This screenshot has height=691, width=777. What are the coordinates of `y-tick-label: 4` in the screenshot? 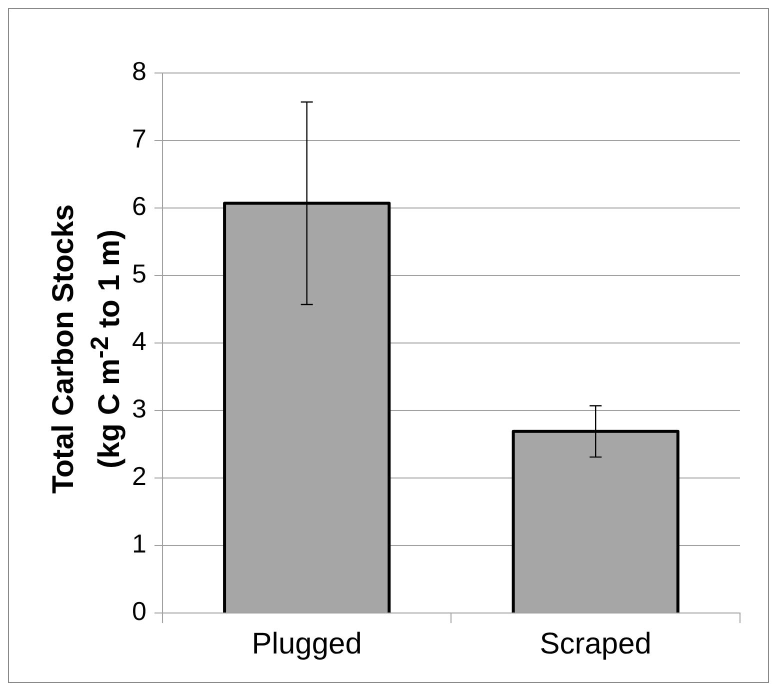 It's located at (139, 341).